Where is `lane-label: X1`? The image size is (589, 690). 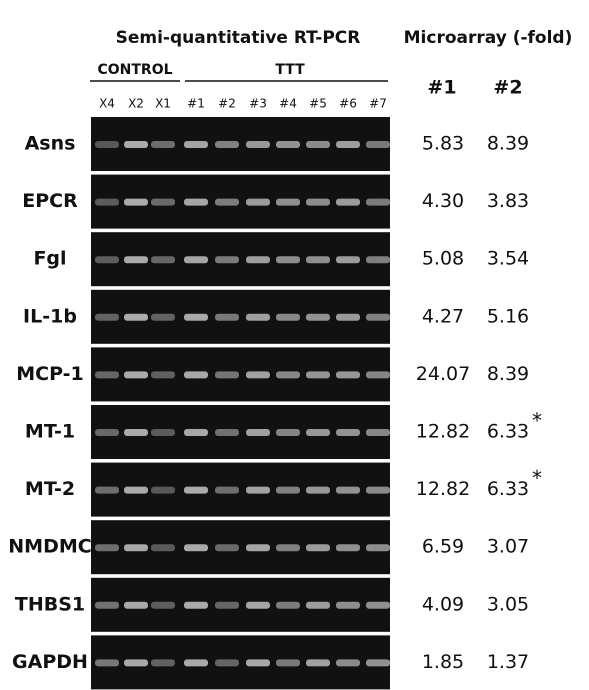
lane-label: X1 is located at coordinates (163, 104).